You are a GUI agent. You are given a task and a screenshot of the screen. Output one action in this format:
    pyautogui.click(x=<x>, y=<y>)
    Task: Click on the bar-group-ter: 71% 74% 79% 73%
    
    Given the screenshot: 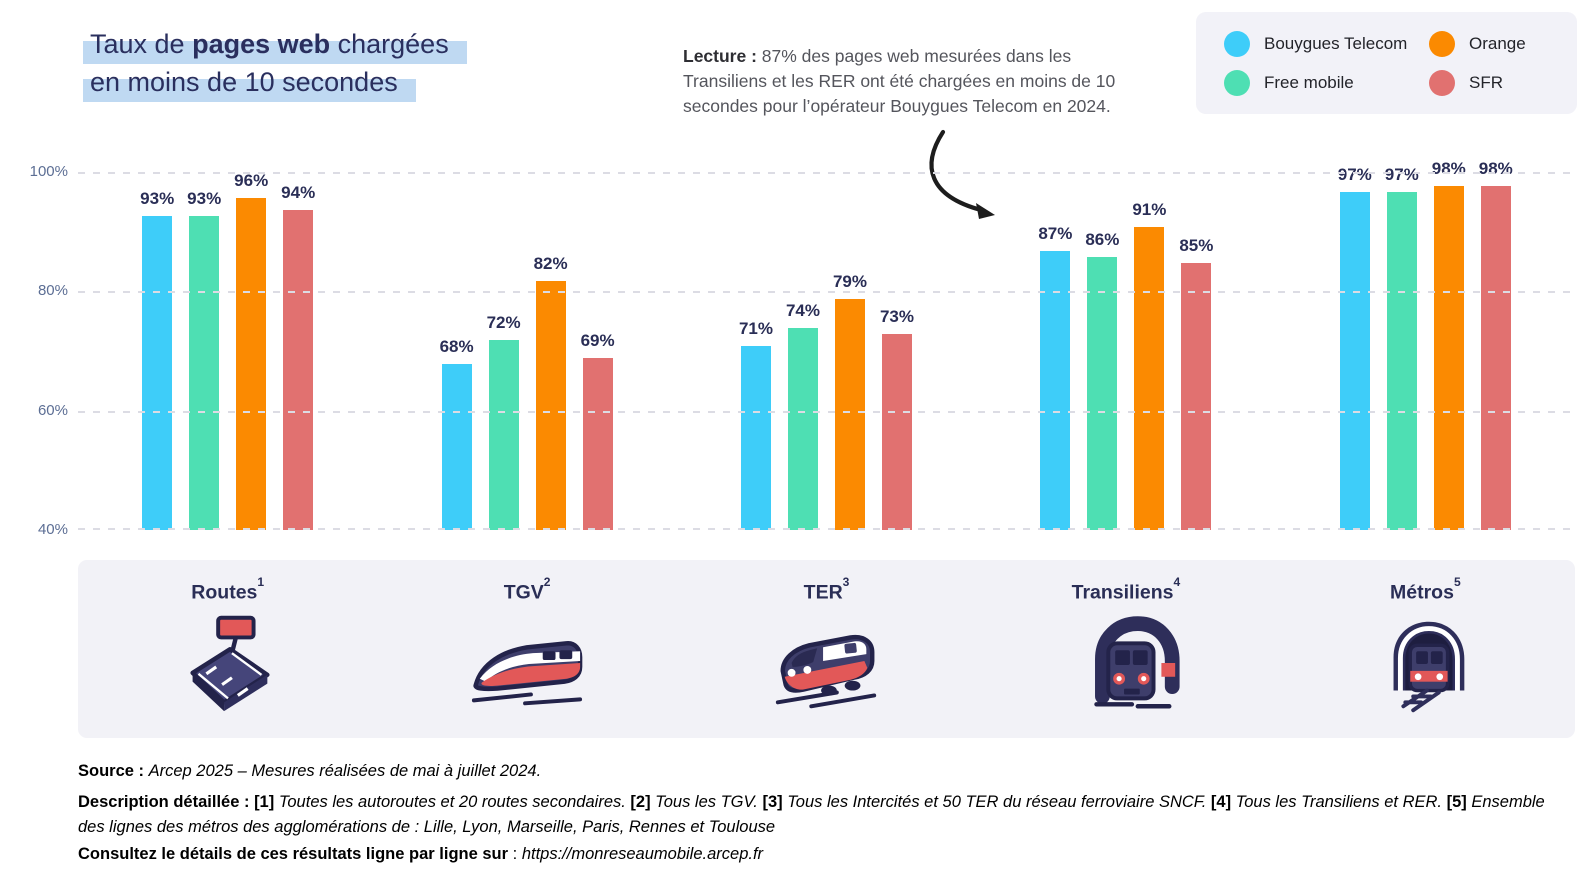 What is the action you would take?
    pyautogui.click(x=826, y=400)
    